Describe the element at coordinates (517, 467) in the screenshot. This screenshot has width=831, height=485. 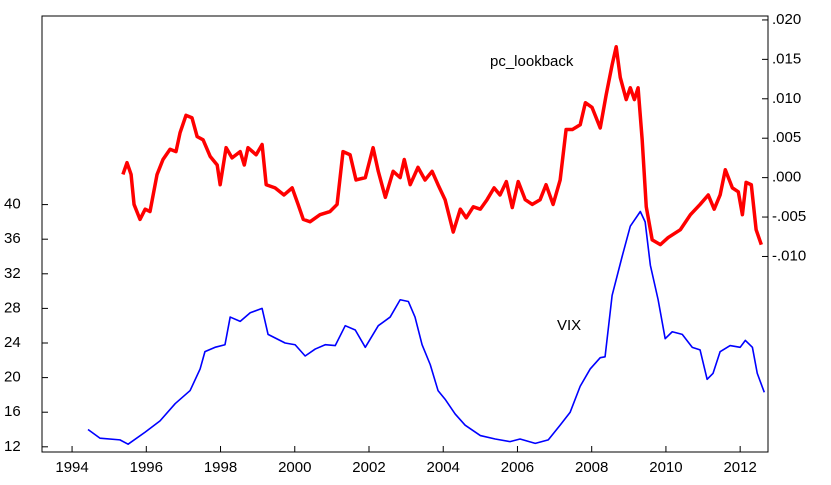
I see `x-tick-label: 2006` at that location.